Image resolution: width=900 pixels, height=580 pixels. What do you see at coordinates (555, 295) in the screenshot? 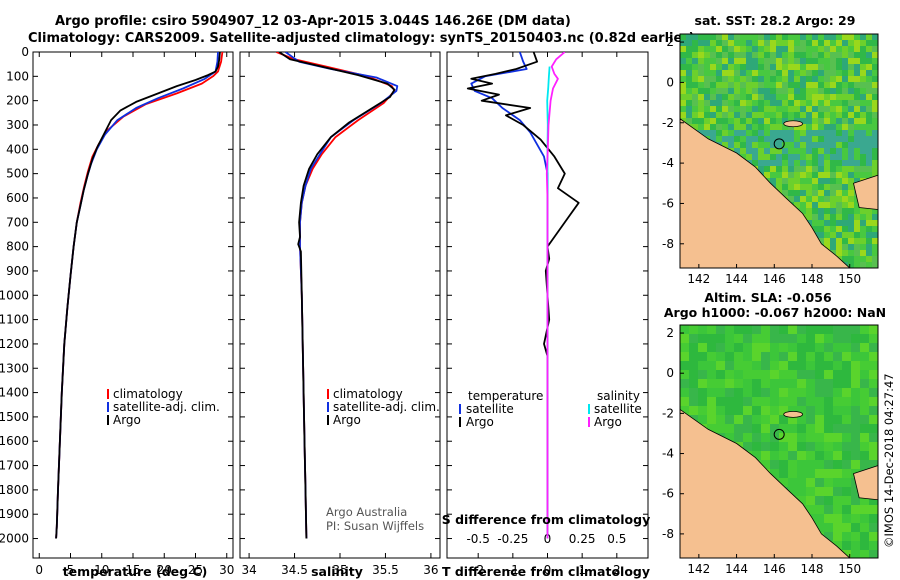
I see `differences-series-salinity-argo` at bounding box center [555, 295].